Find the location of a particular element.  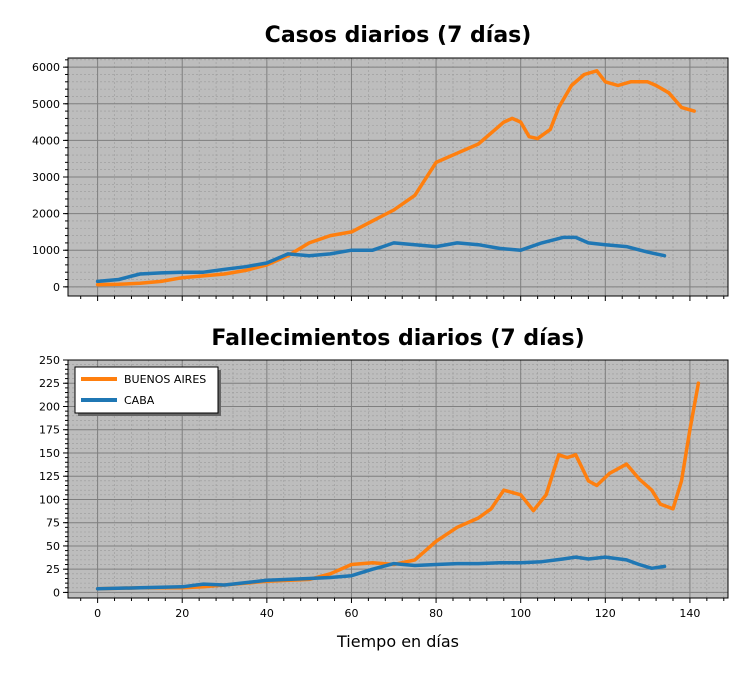

y-tick-label: 6000 is located at coordinates (46, 67).